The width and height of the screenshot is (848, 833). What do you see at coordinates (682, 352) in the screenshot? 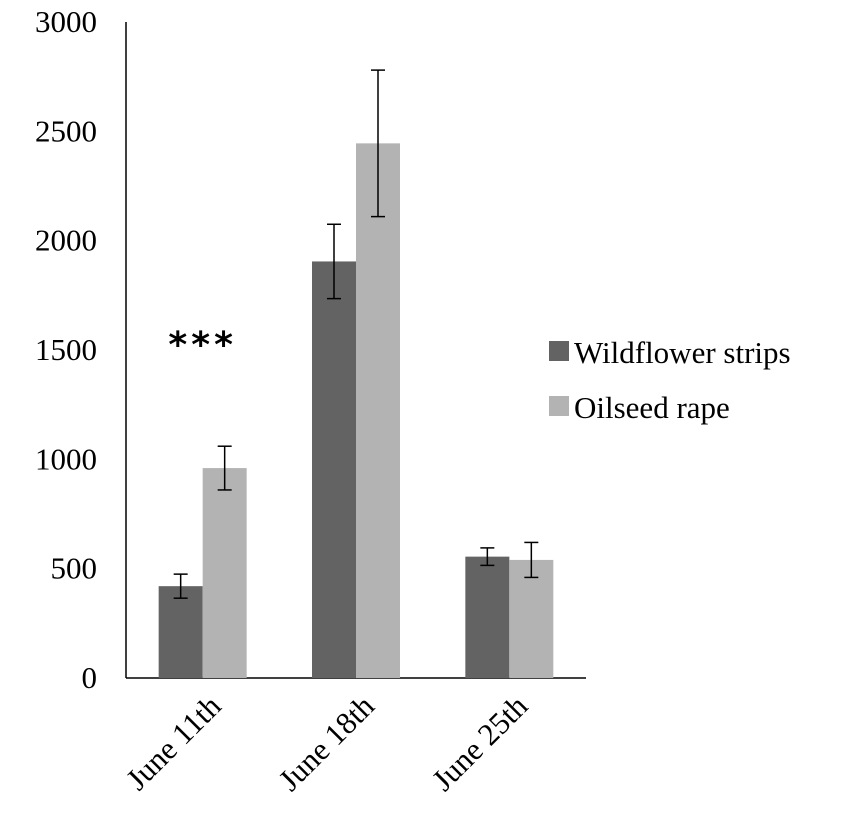
I see `legend-label: Wildflower strips` at bounding box center [682, 352].